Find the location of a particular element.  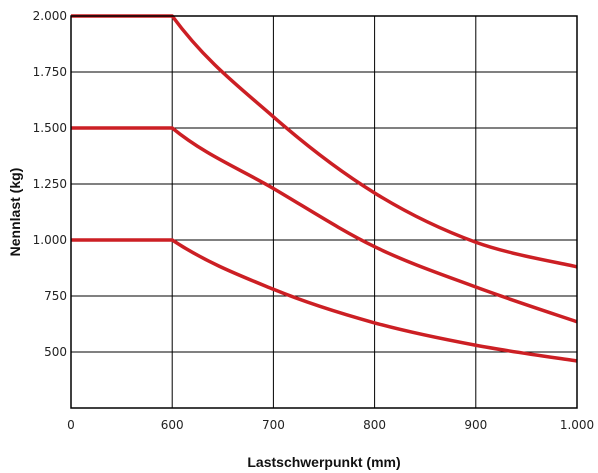

x-tick-label: 900 is located at coordinates (475, 425).